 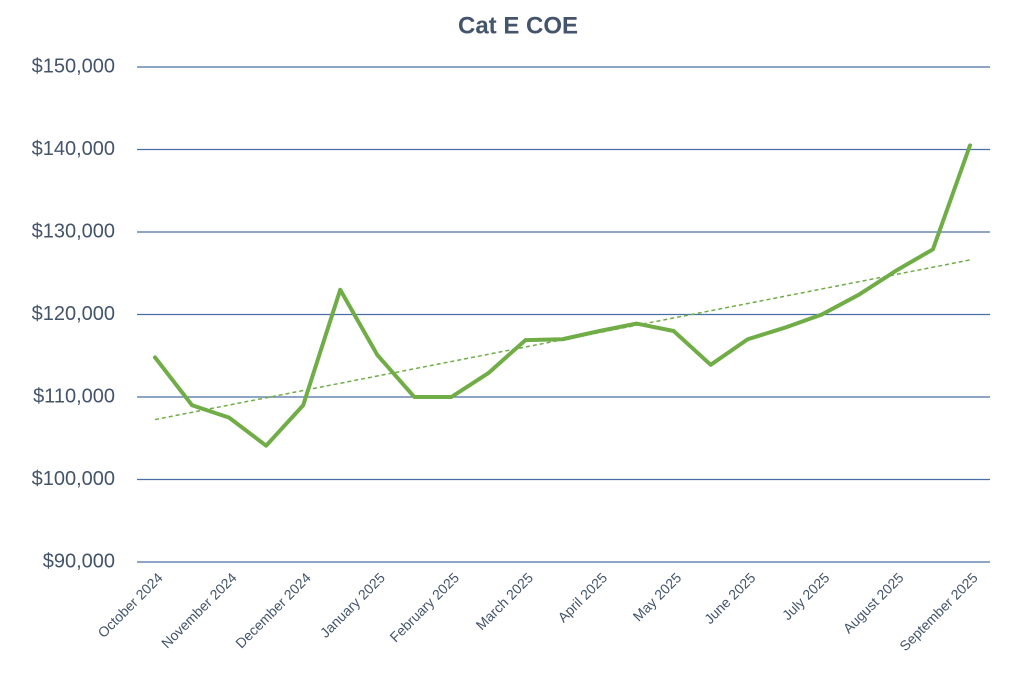 What do you see at coordinates (129, 604) in the screenshot?
I see `x-tick-label: October 2024` at bounding box center [129, 604].